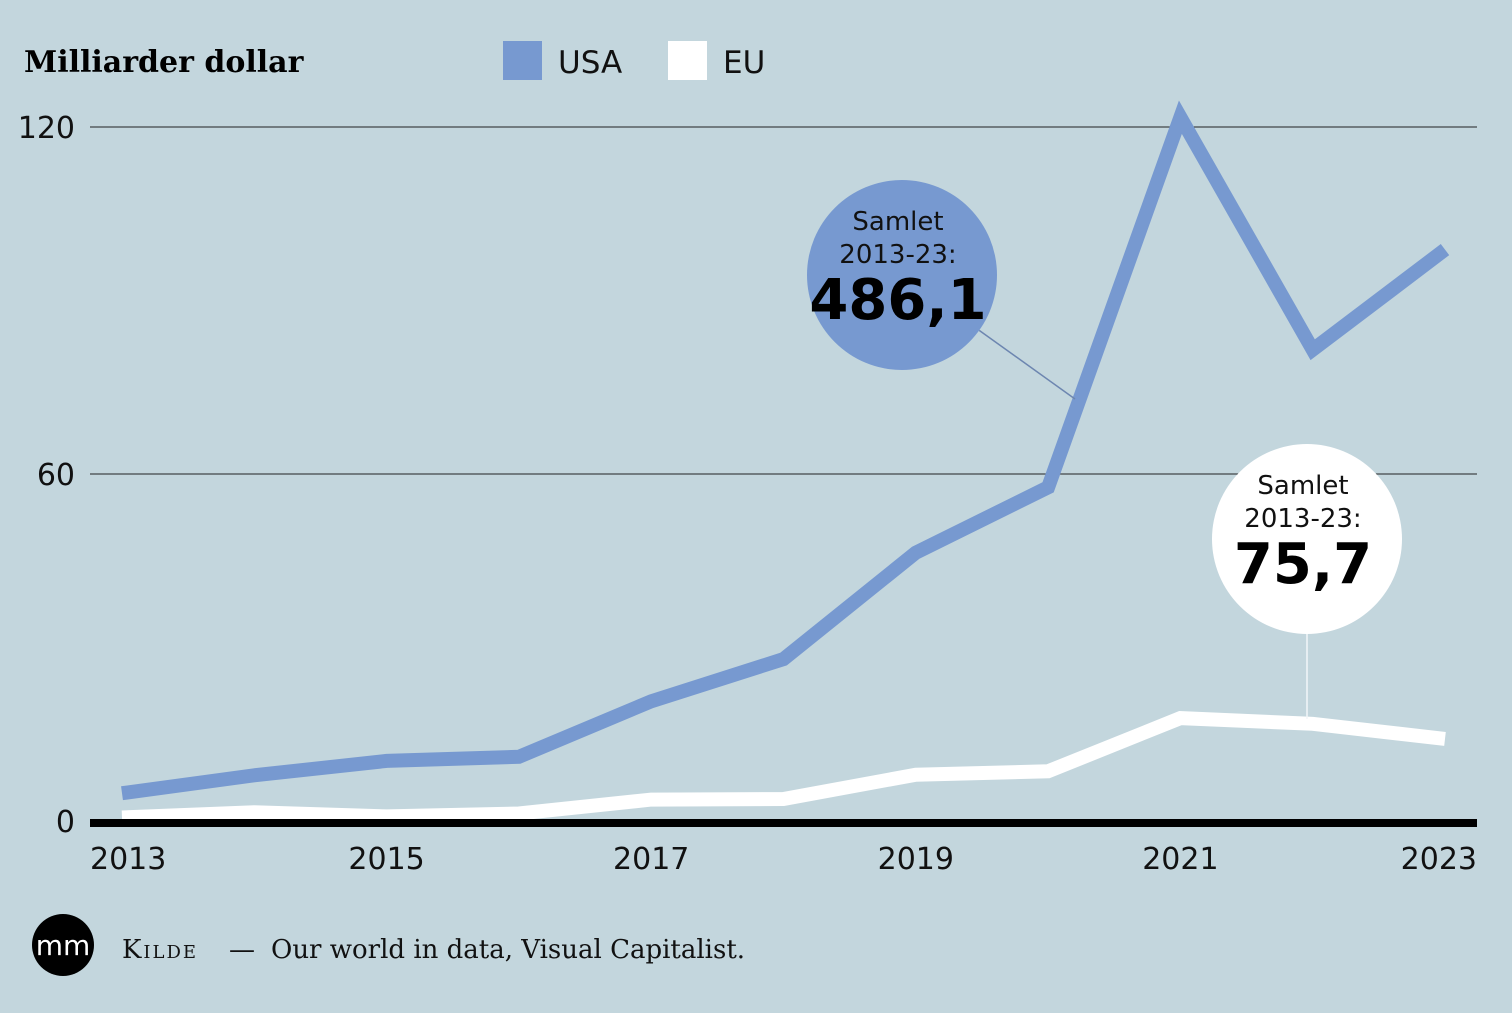  What do you see at coordinates (1302, 519) in the screenshot?
I see `annotation-line2-eu: 2013-23:` at bounding box center [1302, 519].